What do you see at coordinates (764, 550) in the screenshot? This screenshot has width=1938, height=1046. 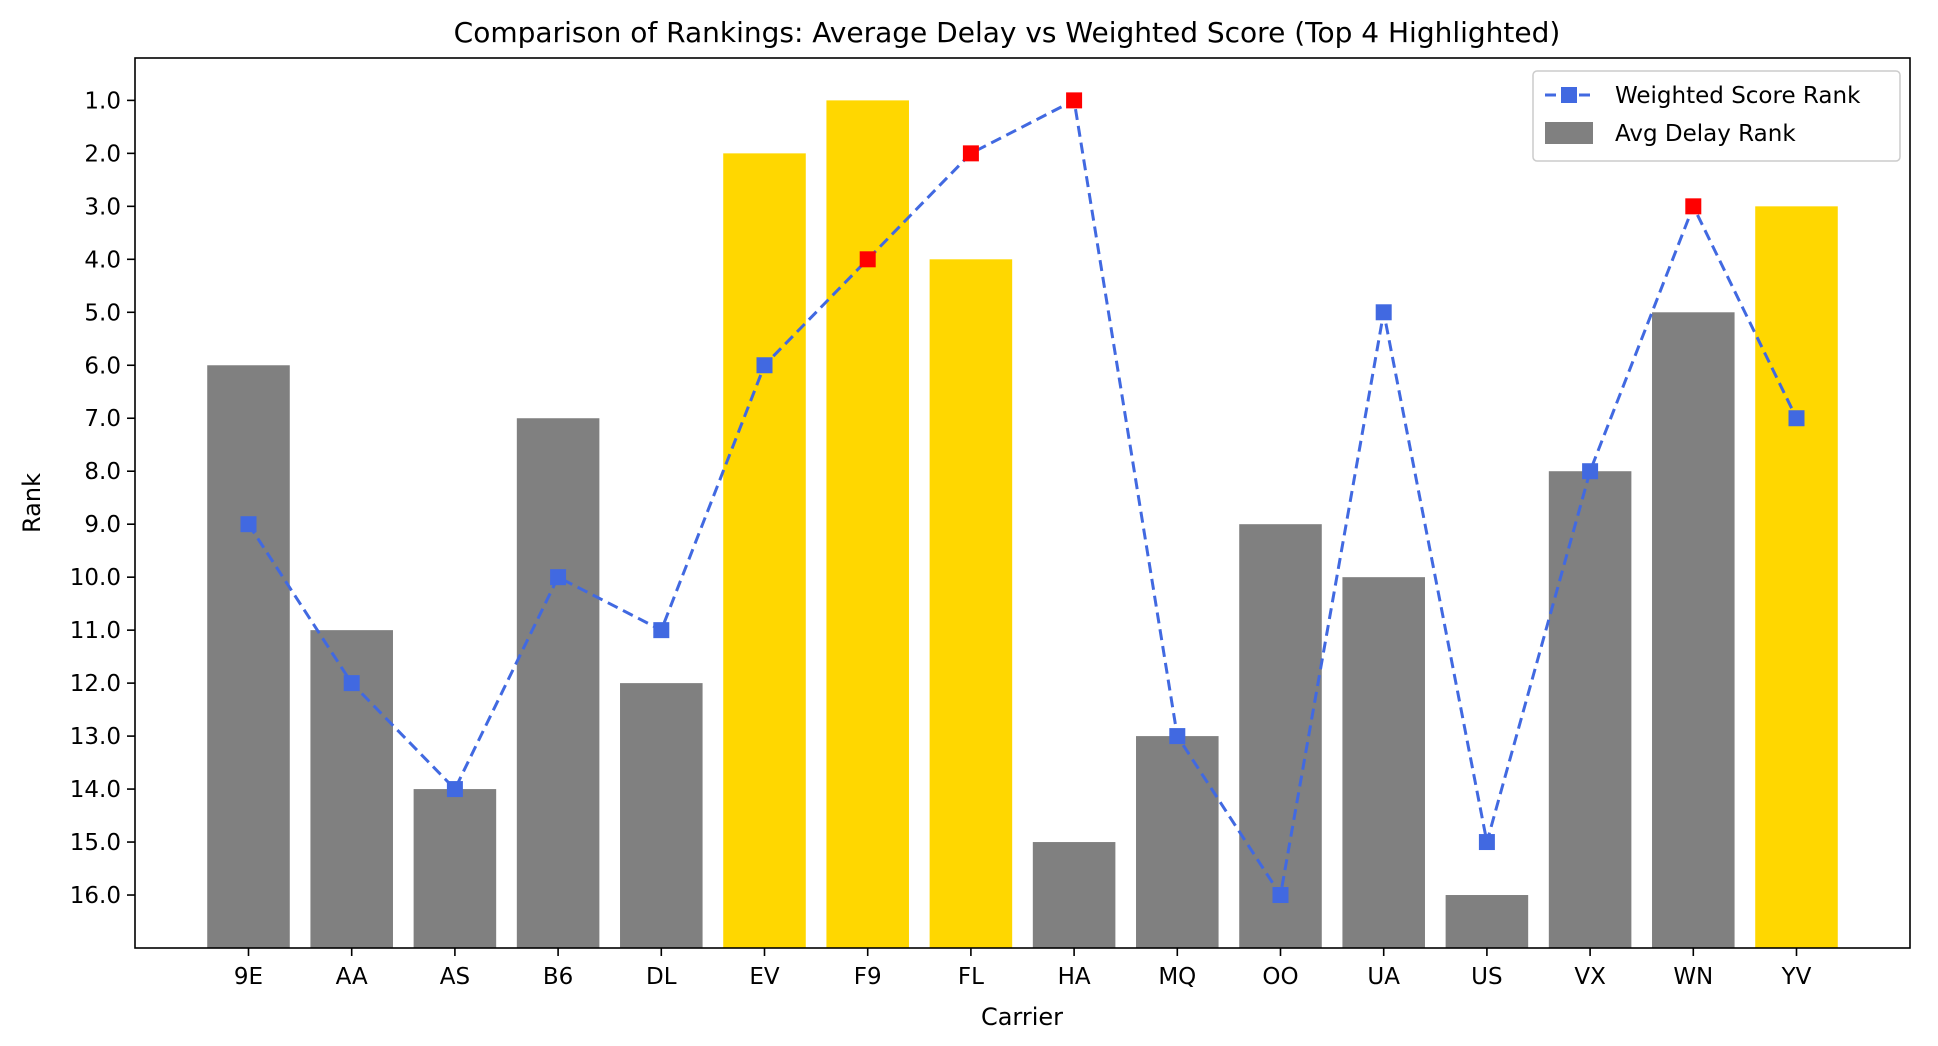 I see `bar-EV` at bounding box center [764, 550].